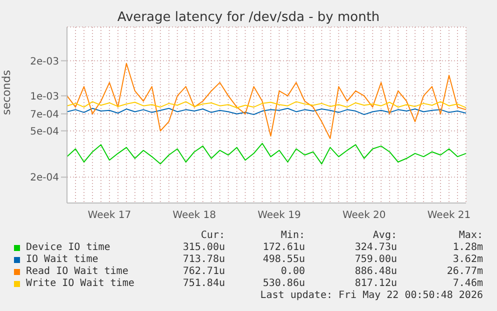 The height and width of the screenshot is (311, 497). I want to click on x-tick-label: Week 21, so click(449, 216).